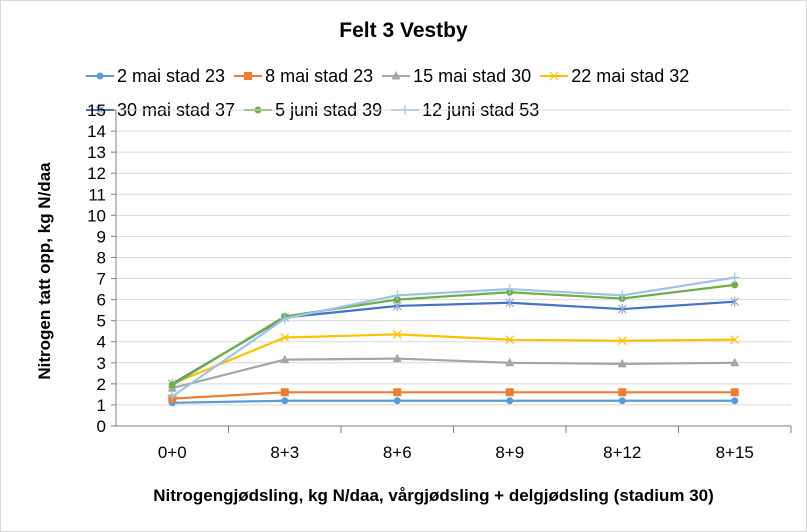  What do you see at coordinates (96, 215) in the screenshot?
I see `y-tick-label: 10` at bounding box center [96, 215].